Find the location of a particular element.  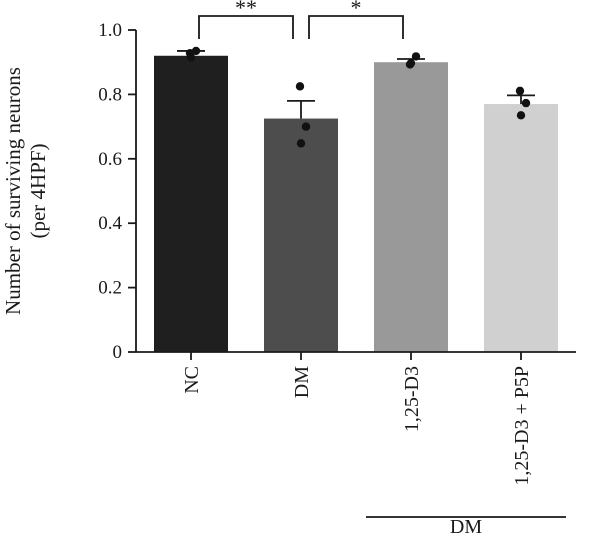

y-axis-label: Number of surviving neurons (per 4HPF) is located at coordinates (25, 191).